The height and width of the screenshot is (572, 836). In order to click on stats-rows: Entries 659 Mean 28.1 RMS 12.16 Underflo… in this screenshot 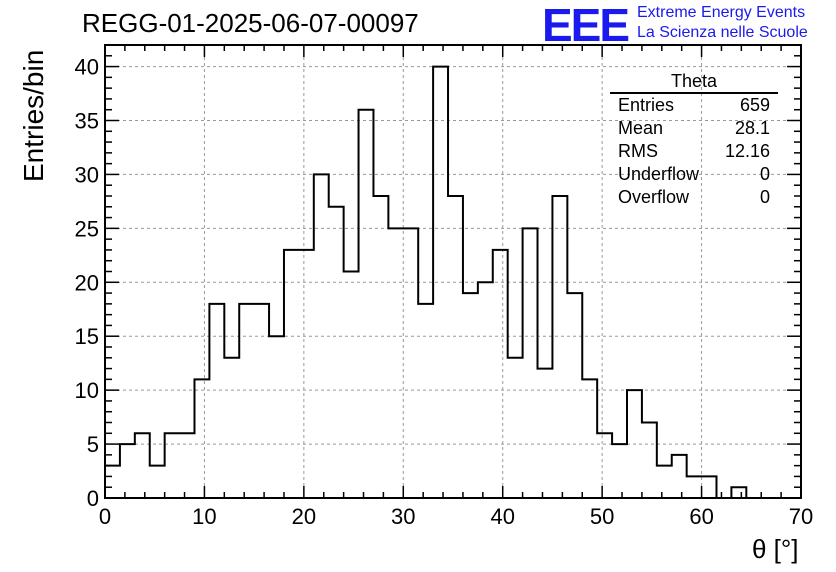, I will do `click(694, 151)`.